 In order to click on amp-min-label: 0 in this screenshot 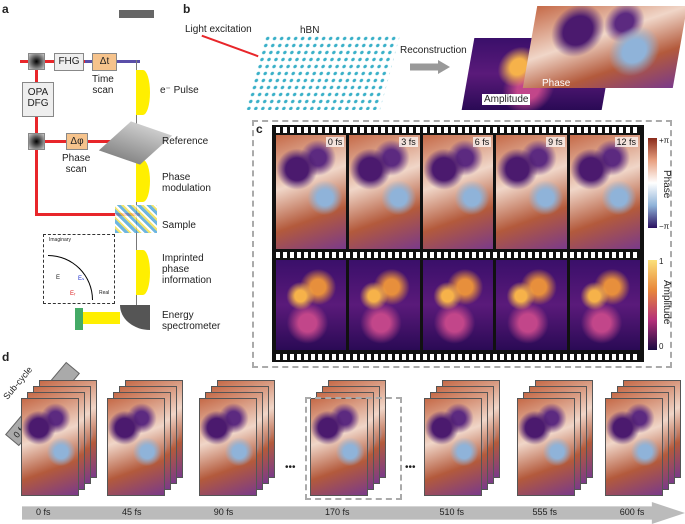, I will do `click(661, 346)`.